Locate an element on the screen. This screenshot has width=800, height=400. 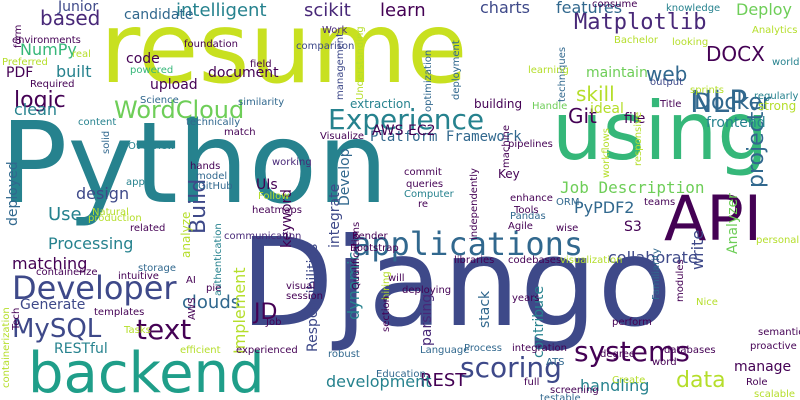
word-matplotlib: Matplotlib is located at coordinates (640, 22).